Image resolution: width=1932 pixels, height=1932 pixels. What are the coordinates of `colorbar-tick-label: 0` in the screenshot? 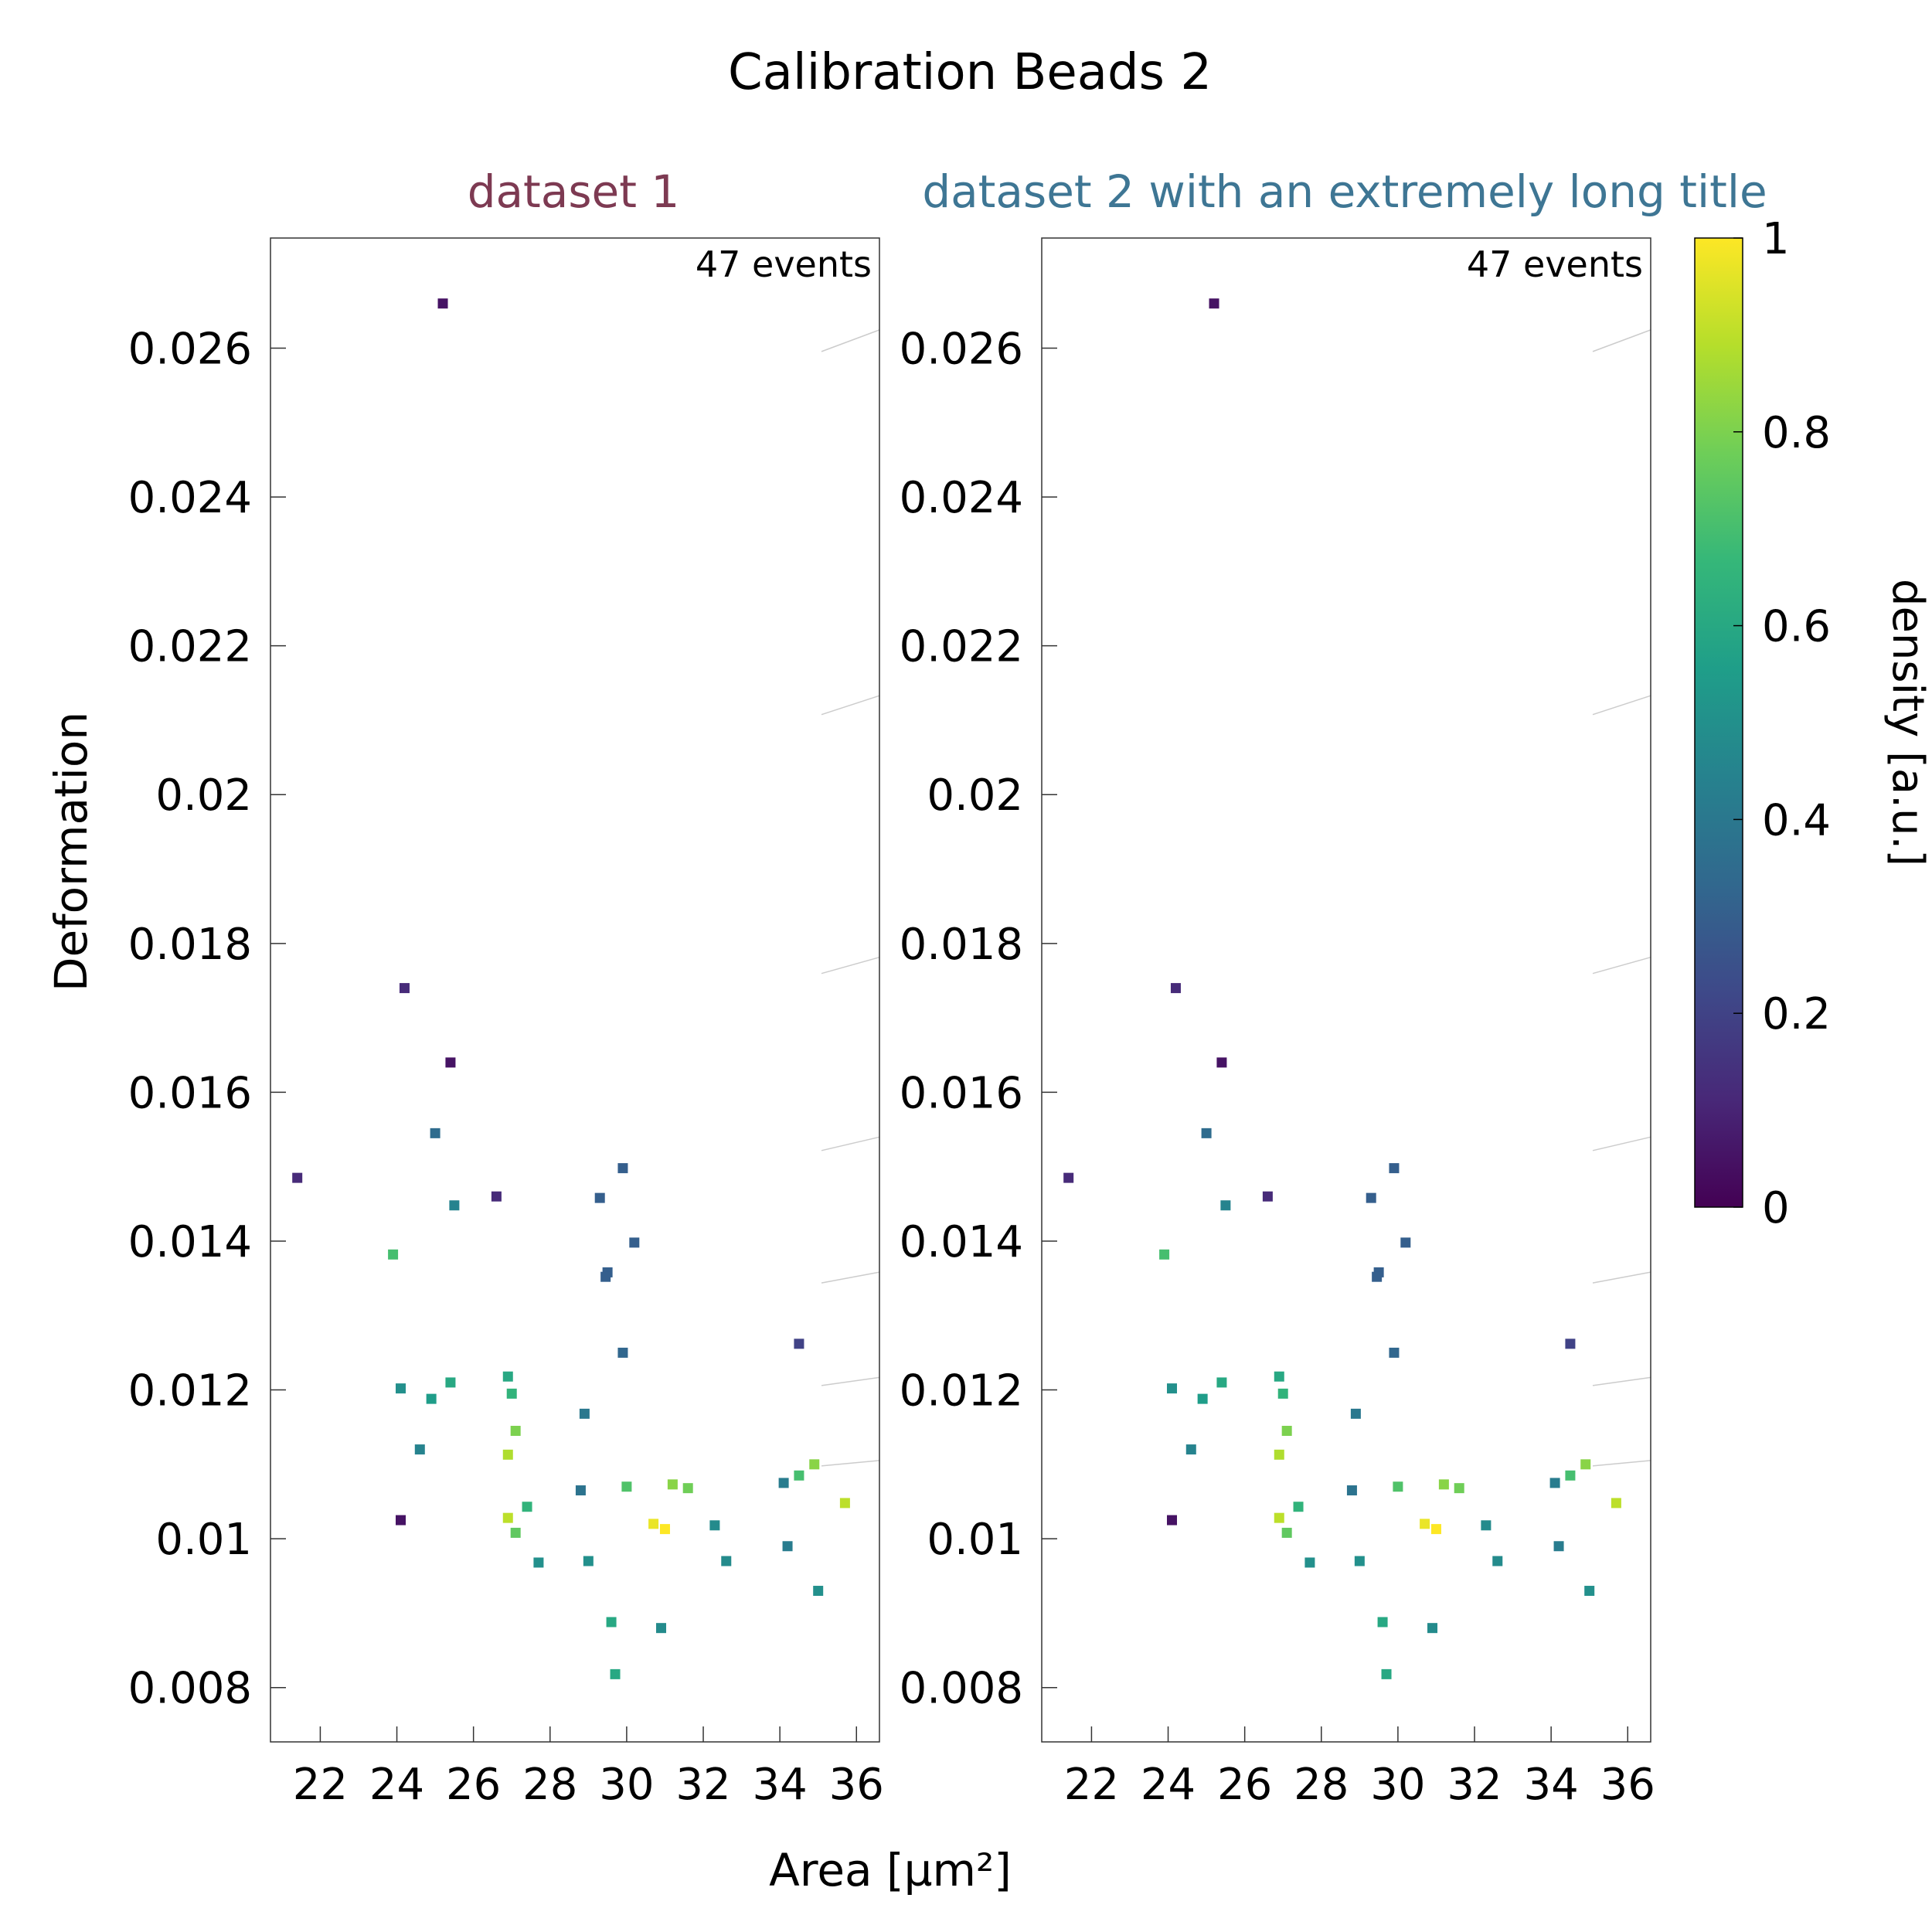 It's located at (1776, 1208).